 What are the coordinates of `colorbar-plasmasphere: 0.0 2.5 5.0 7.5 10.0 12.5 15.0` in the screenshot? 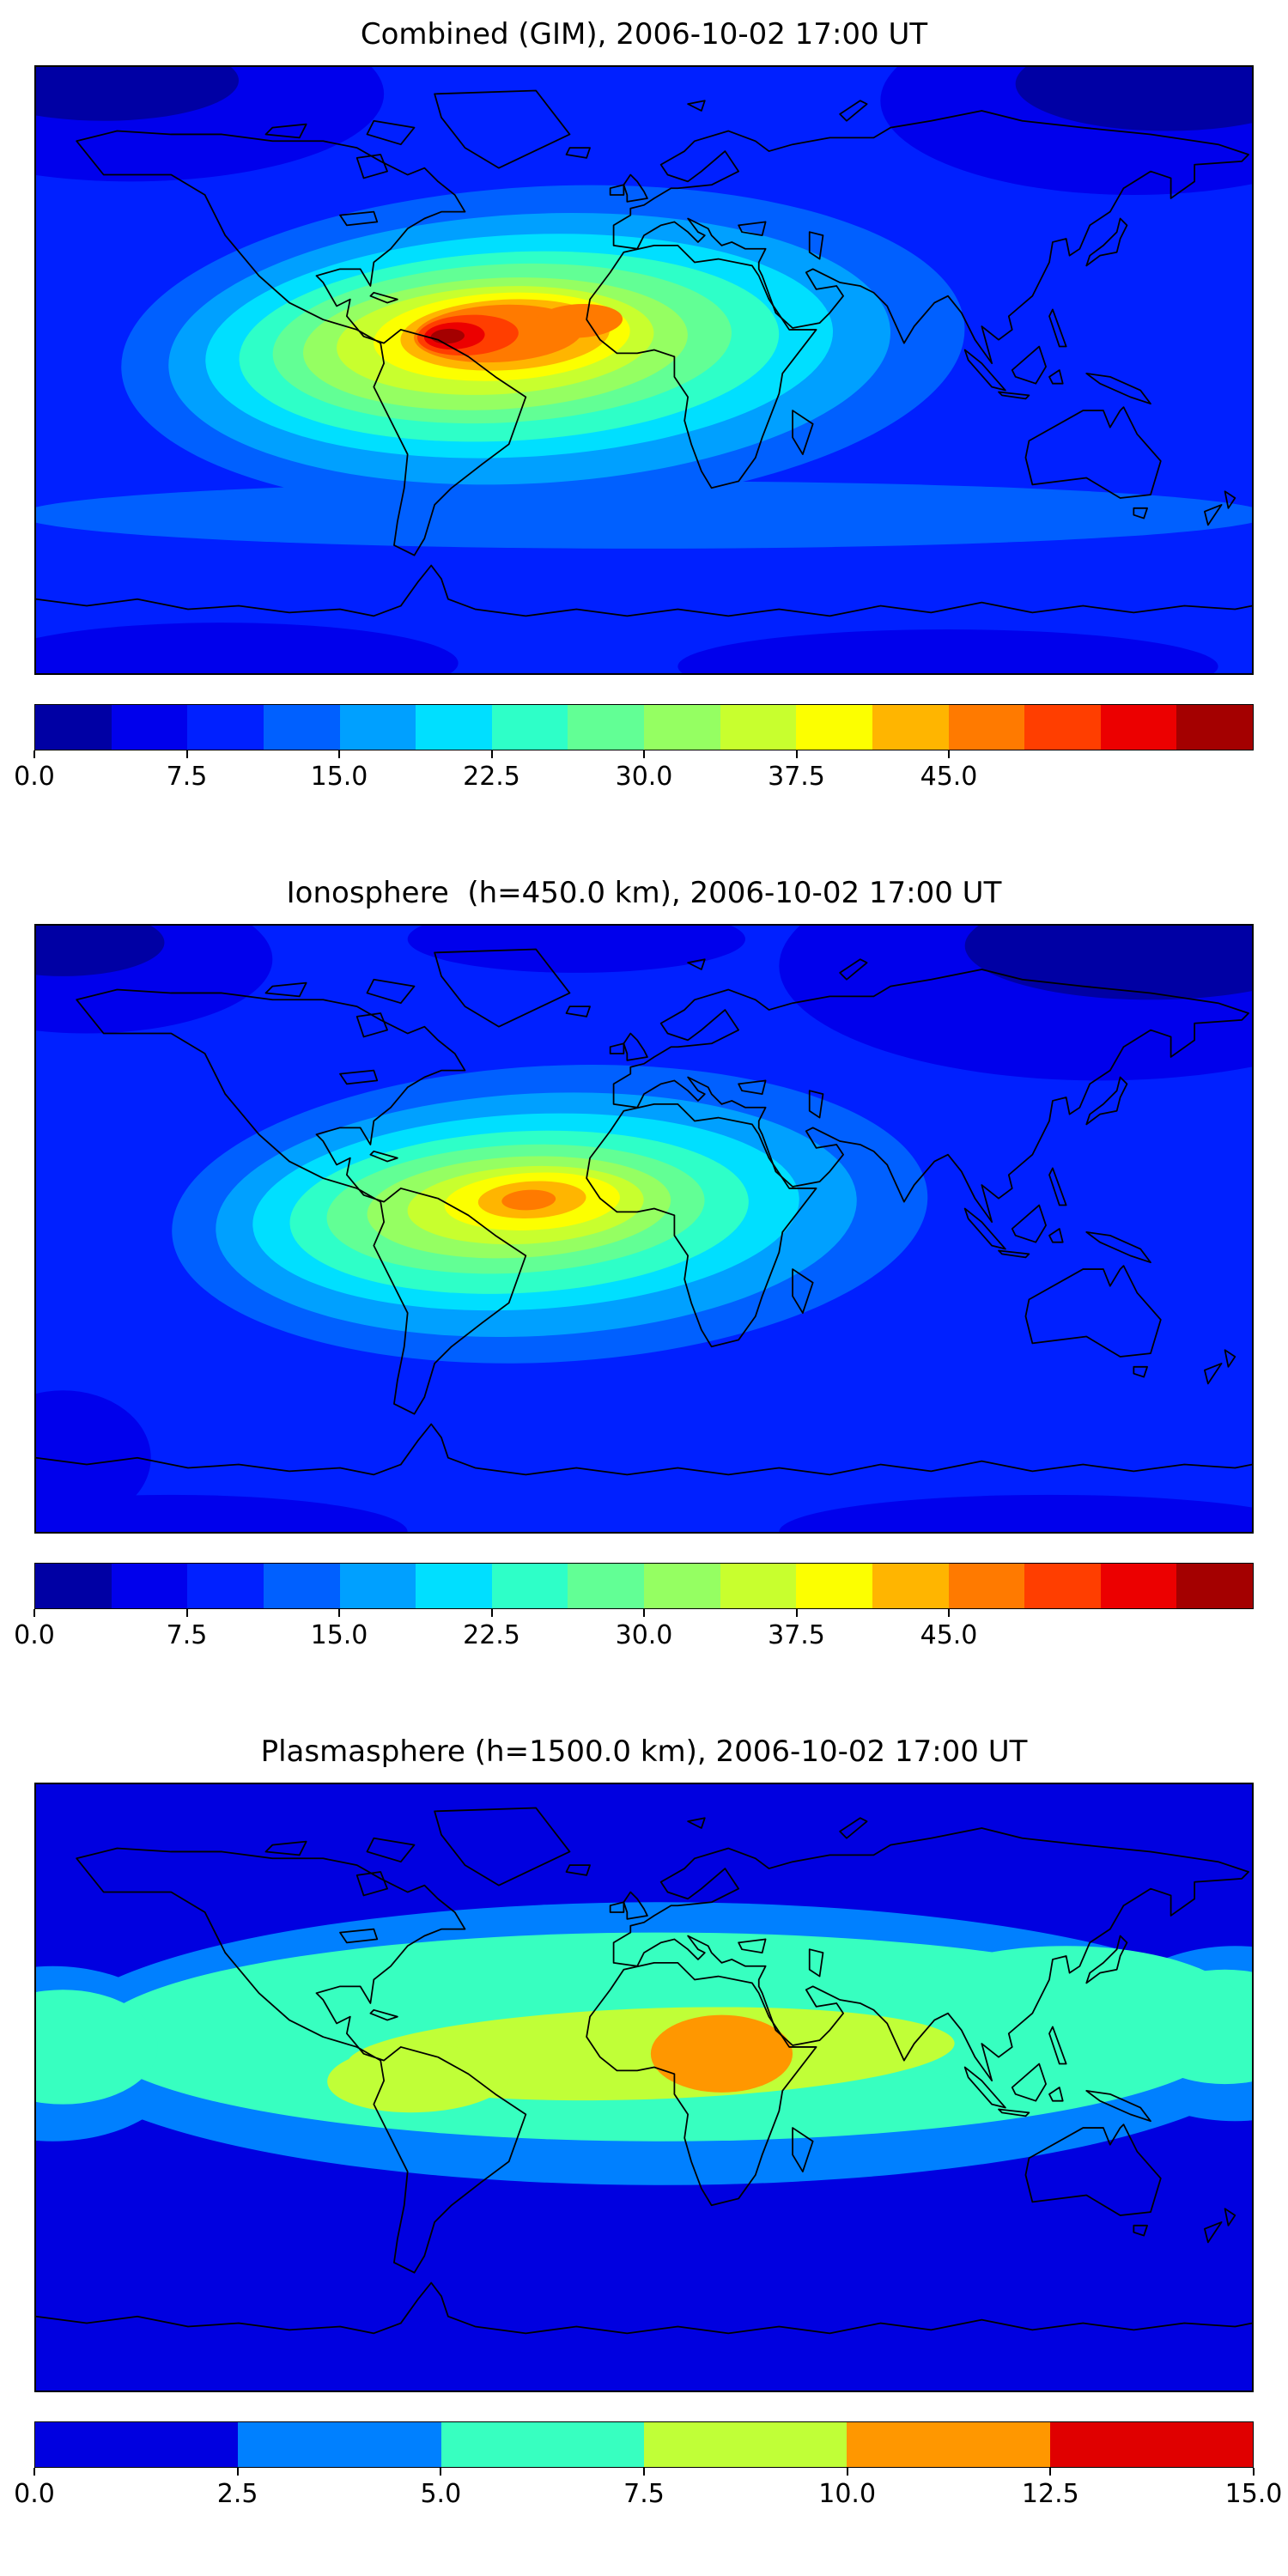 It's located at (648, 2470).